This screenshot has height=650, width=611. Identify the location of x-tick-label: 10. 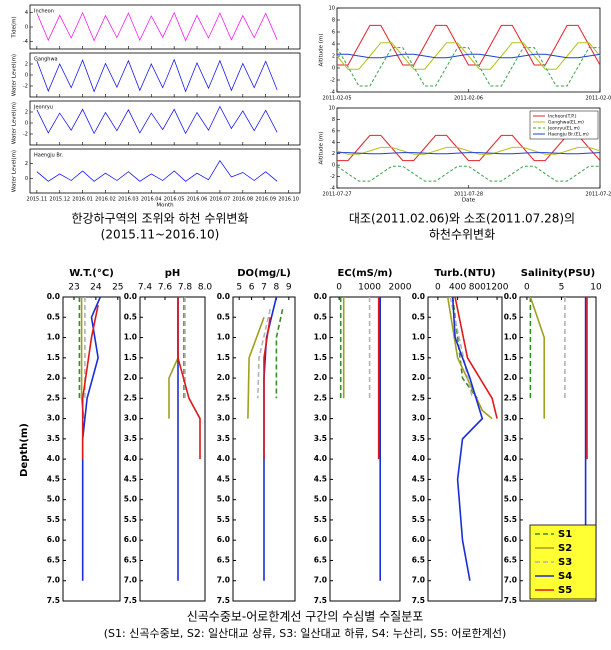
(596, 288).